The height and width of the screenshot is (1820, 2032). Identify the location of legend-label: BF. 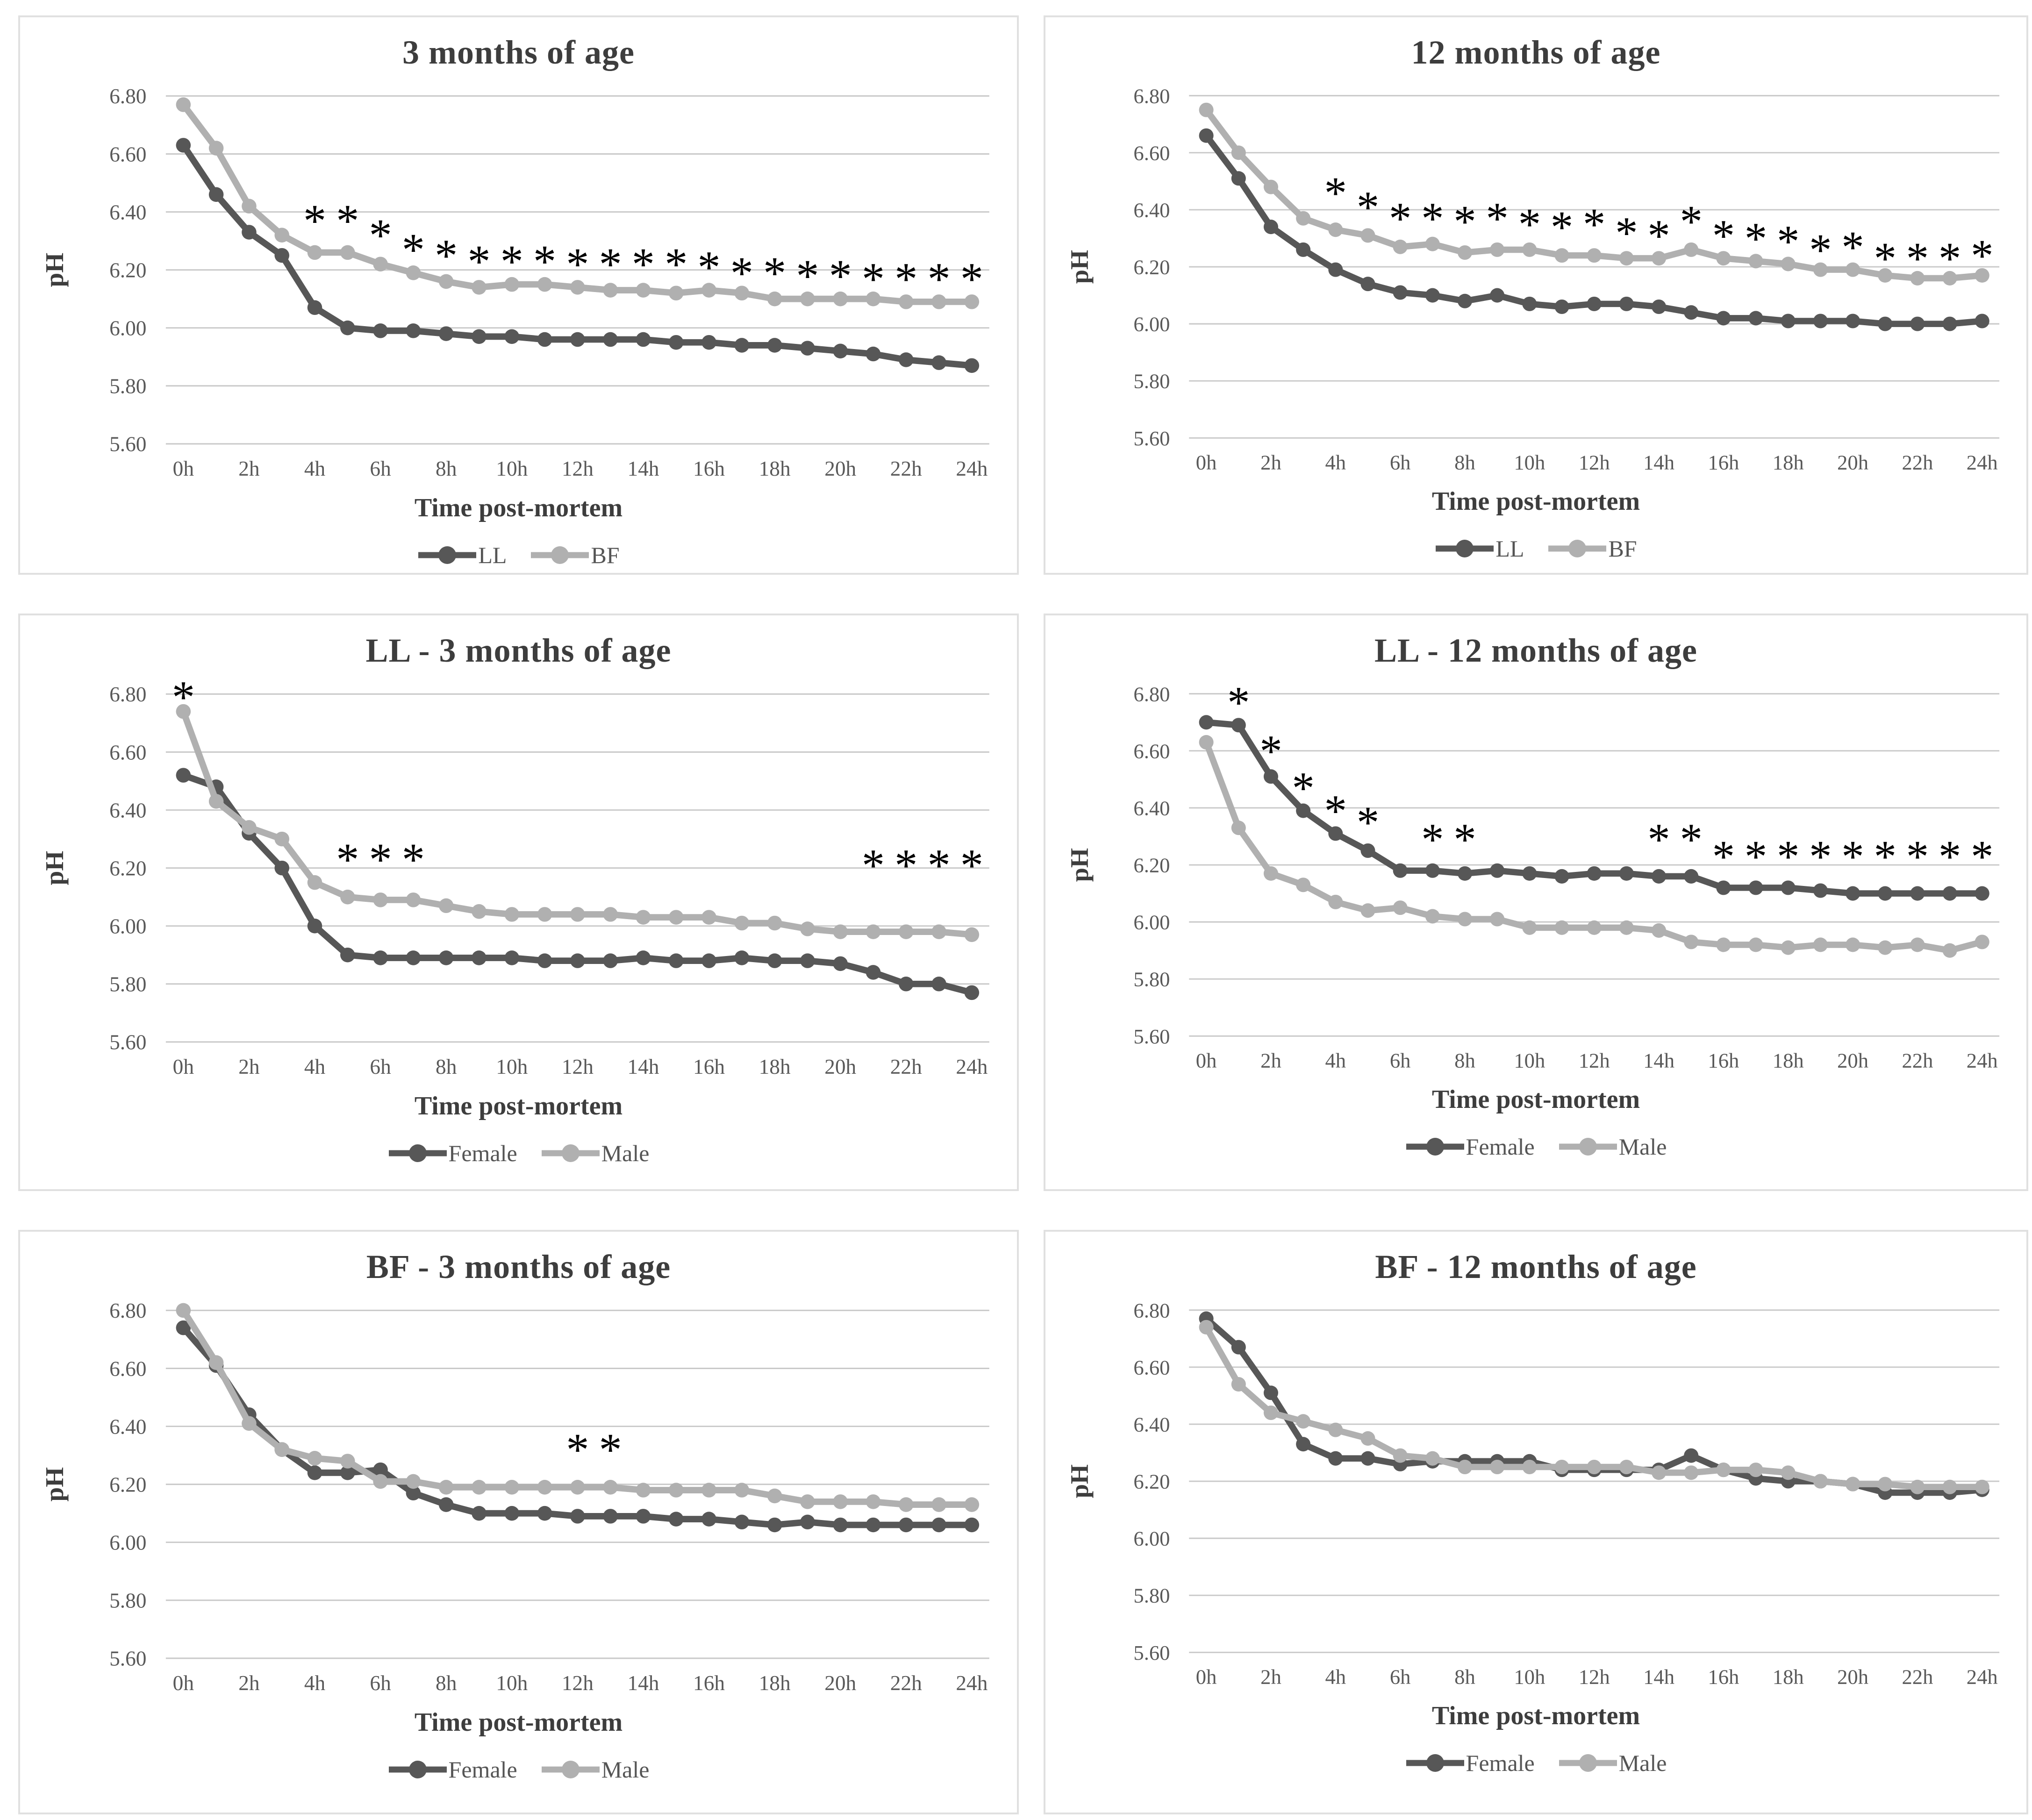
(1623, 548).